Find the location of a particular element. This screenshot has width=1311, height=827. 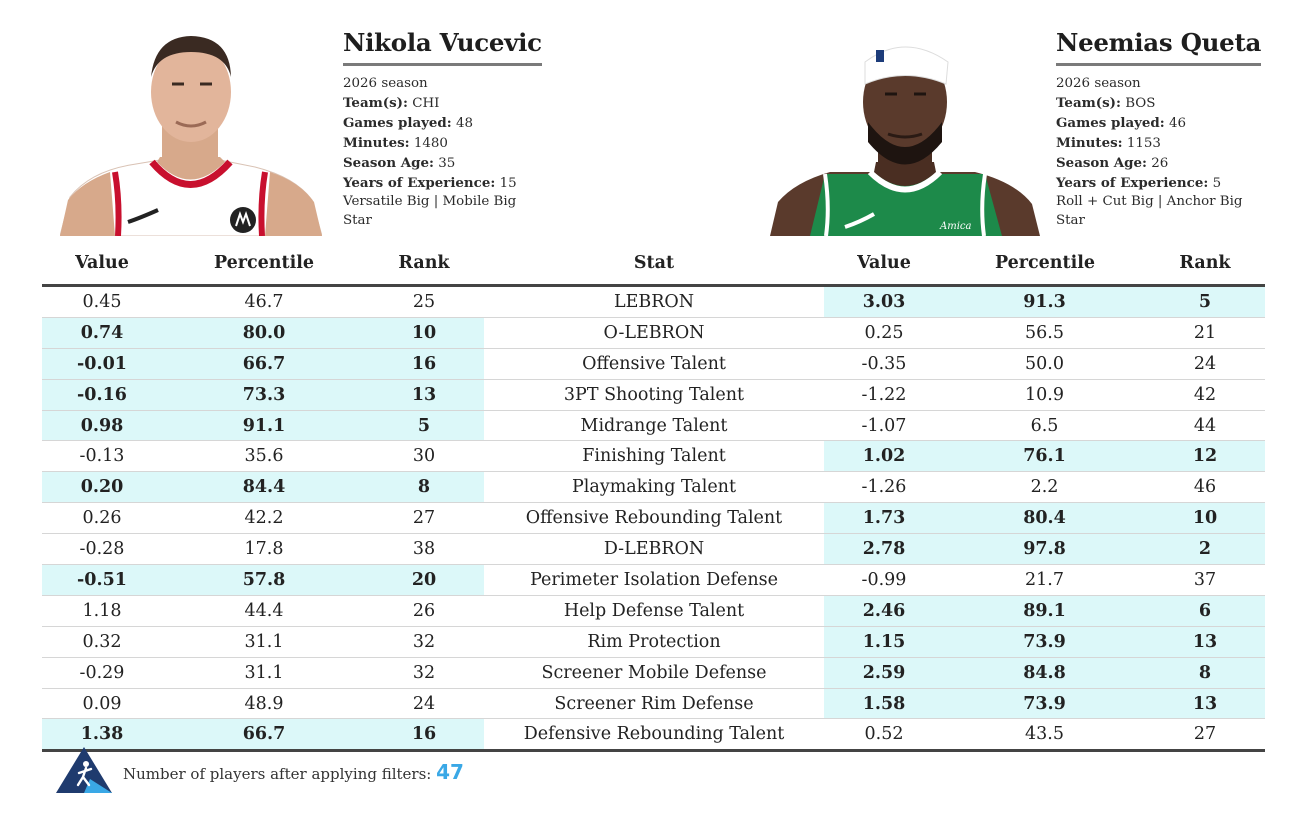

header-left-percentile: Percentile is located at coordinates (264, 263).